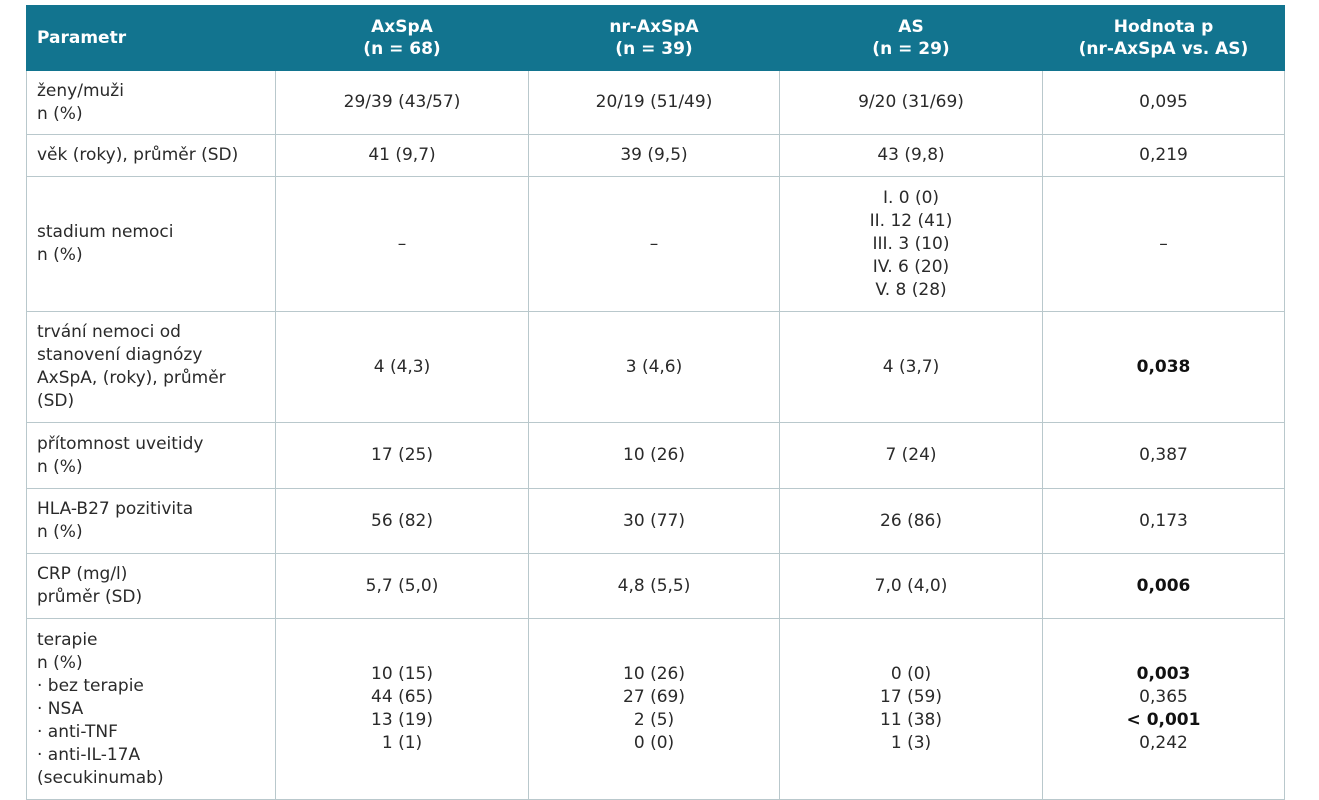  Describe the element at coordinates (115, 509) in the screenshot. I see `row-label-line: HLA-B27 pozitivita` at that location.